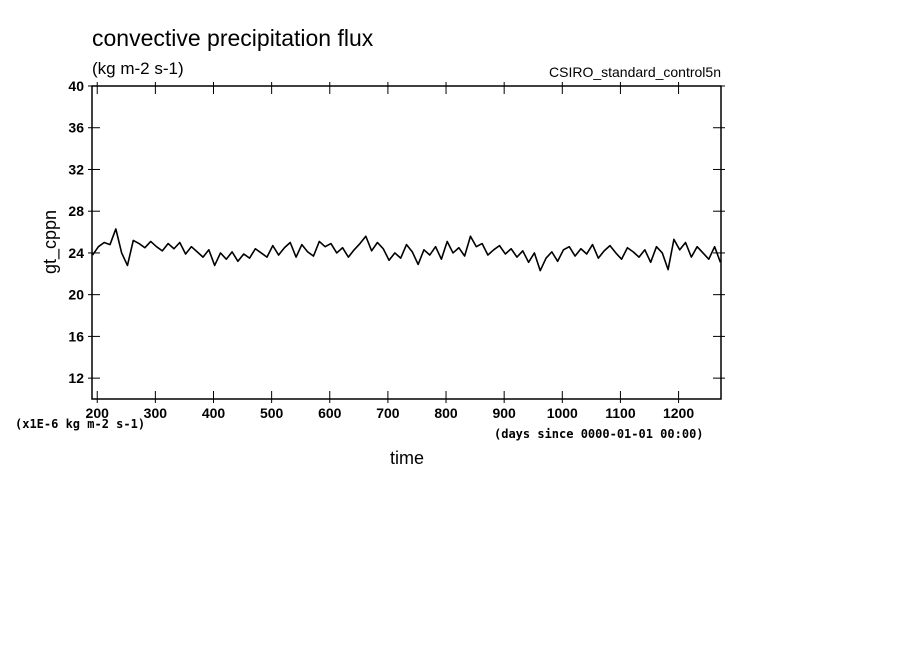 This screenshot has width=904, height=654. I want to click on dataset-label: CSIRO_standard_control5n, so click(635, 72).